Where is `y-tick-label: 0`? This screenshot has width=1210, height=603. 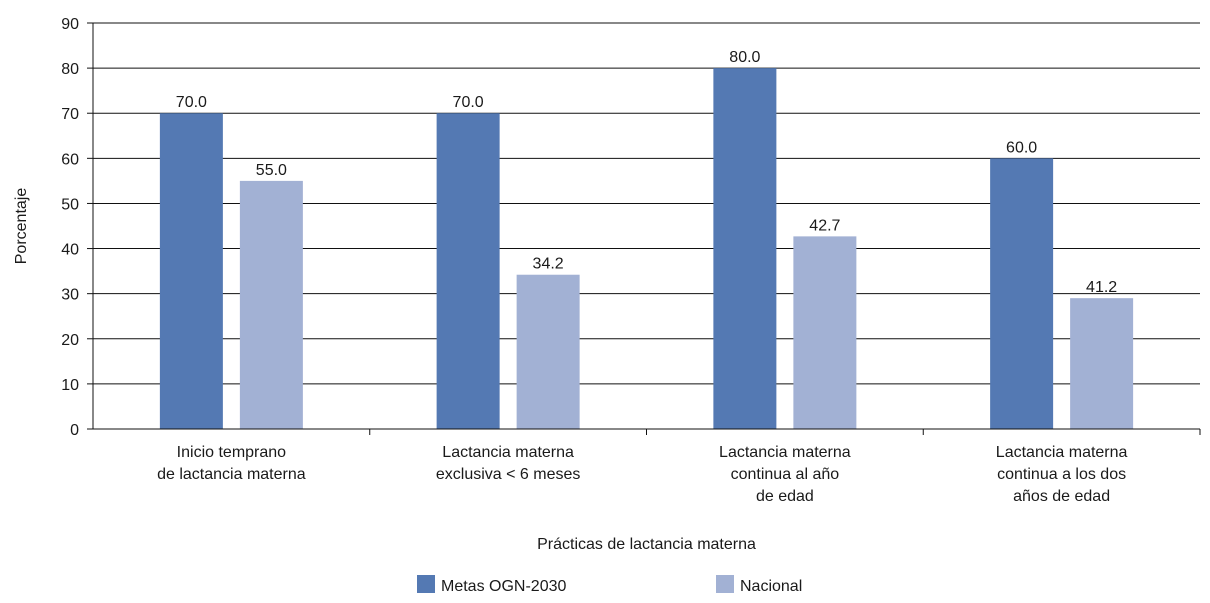
y-tick-label: 0 is located at coordinates (74, 430).